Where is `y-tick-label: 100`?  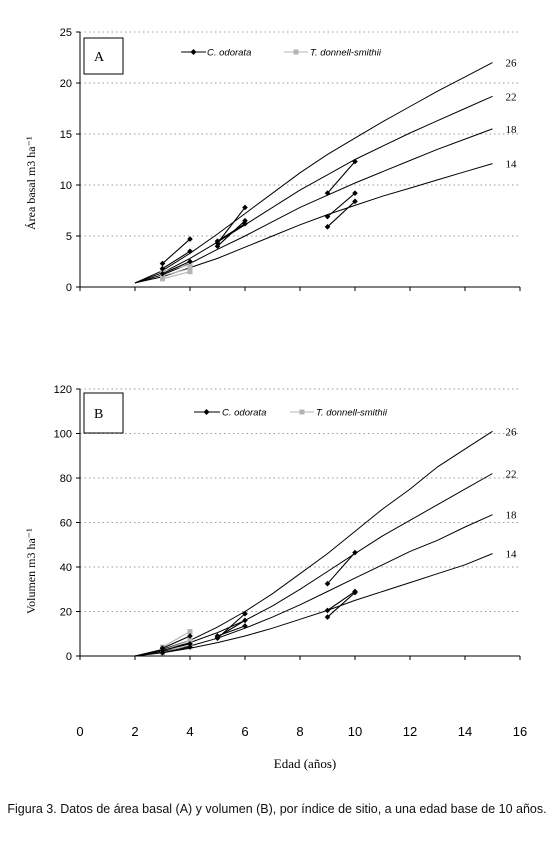 y-tick-label: 100 is located at coordinates (63, 435).